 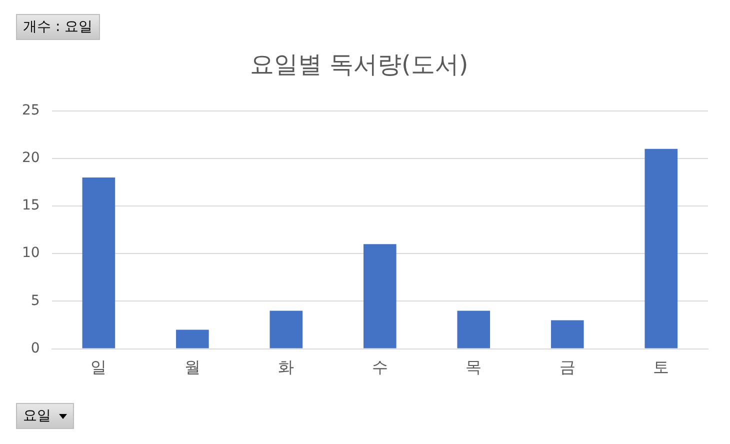 What do you see at coordinates (31, 158) in the screenshot?
I see `y-tick-label: 20` at bounding box center [31, 158].